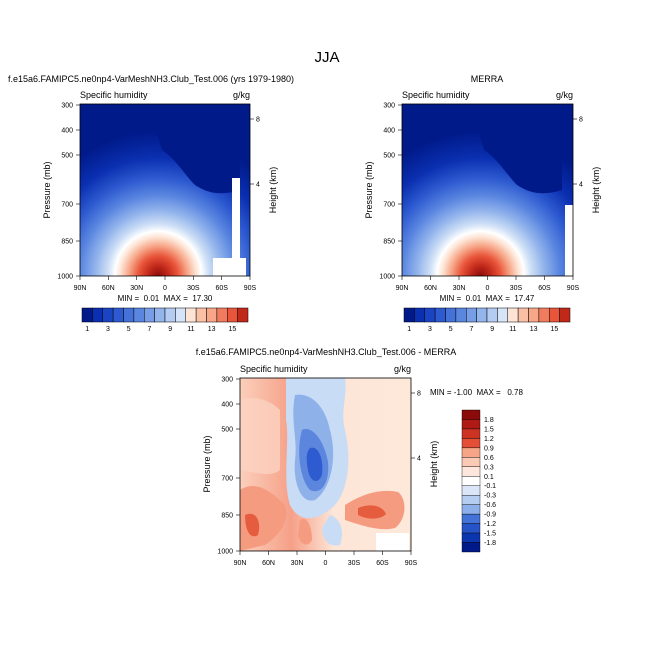 This screenshot has width=654, height=659. I want to click on colorbar-label: 3, so click(430, 329).